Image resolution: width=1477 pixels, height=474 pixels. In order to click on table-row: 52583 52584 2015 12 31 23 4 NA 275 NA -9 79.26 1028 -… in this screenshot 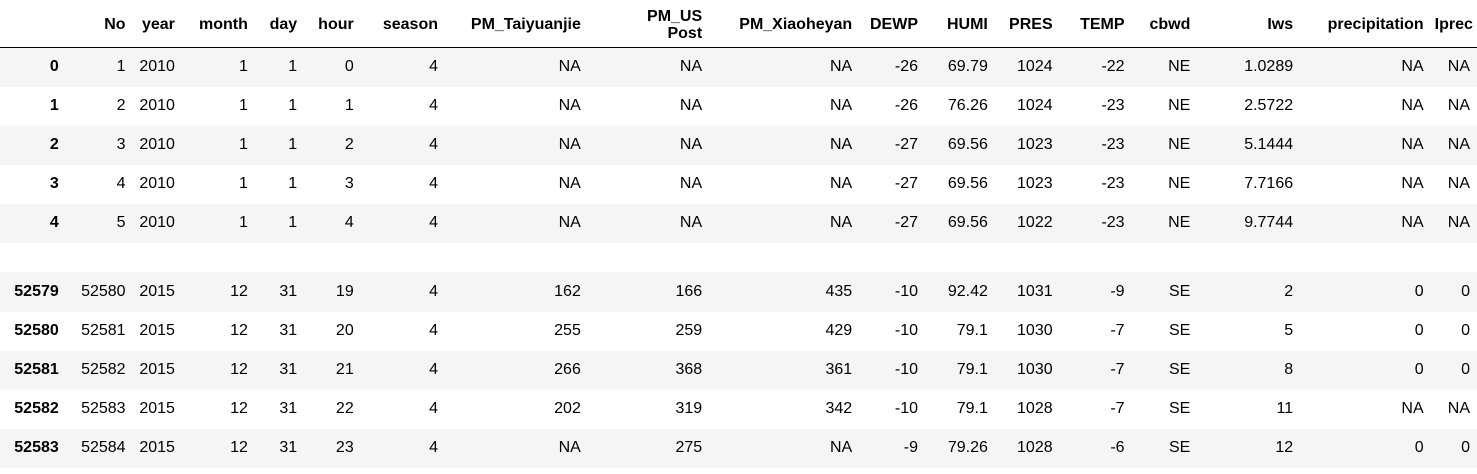, I will do `click(738, 448)`.